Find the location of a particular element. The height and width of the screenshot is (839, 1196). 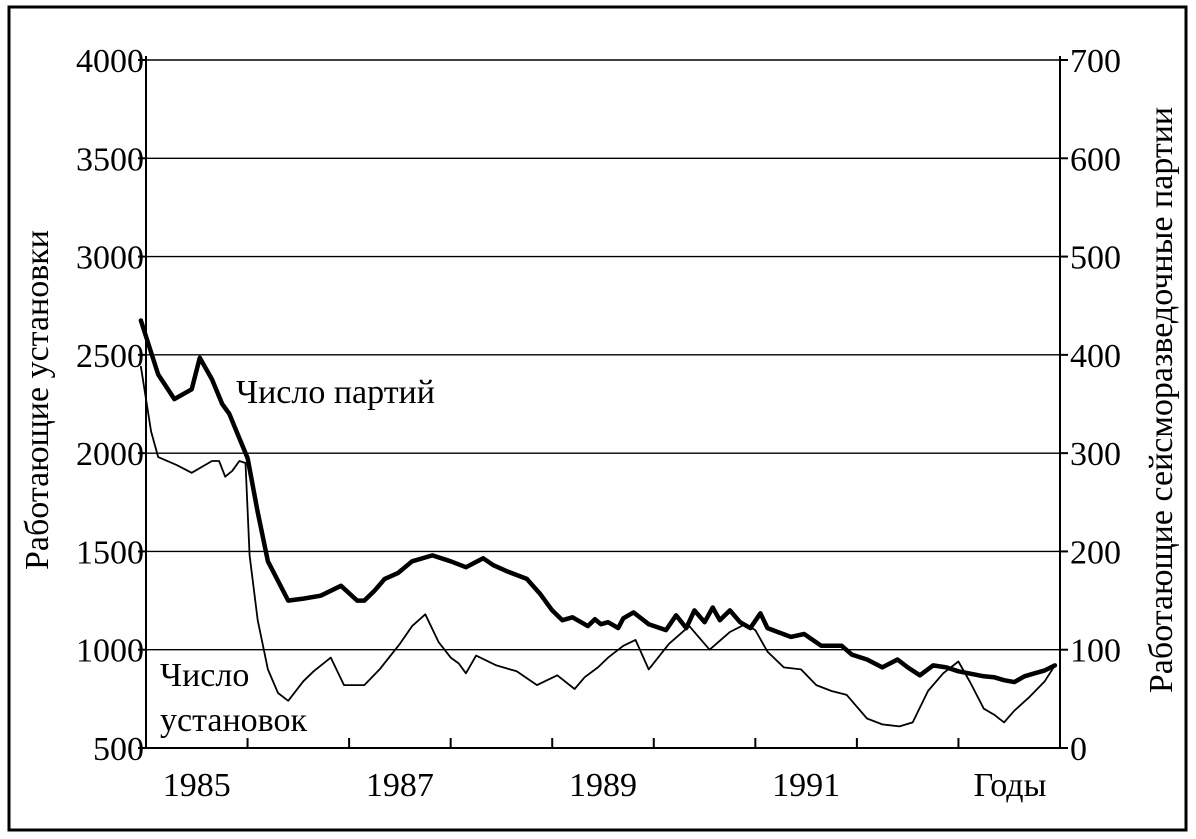

right-axis-ticks: 0 100 200 300 400 500 600 700 is located at coordinates (1090, 405).